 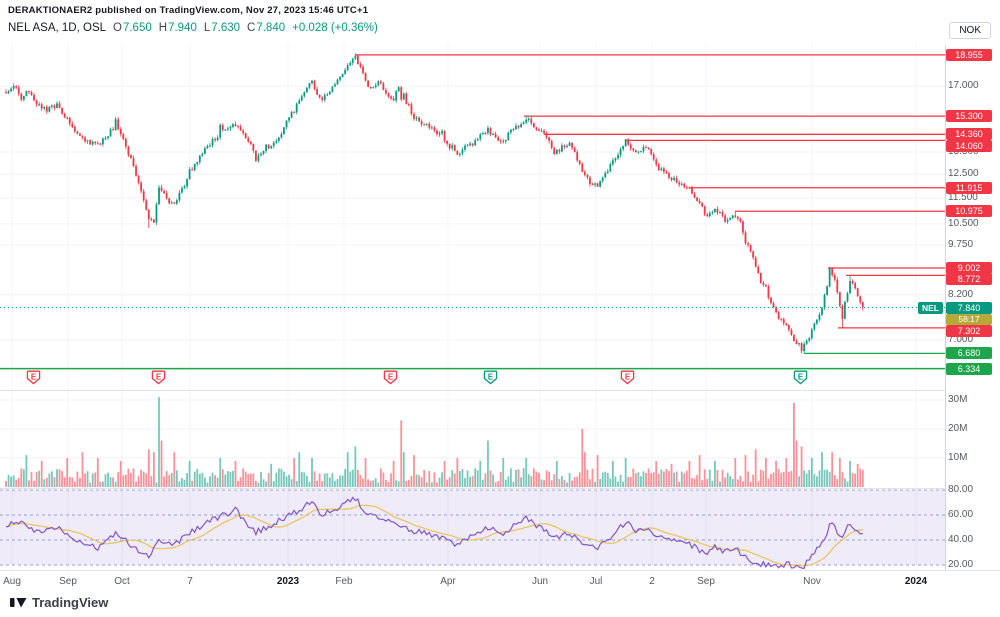 I want to click on tradingview-logo-text: TradingView, so click(x=70, y=602).